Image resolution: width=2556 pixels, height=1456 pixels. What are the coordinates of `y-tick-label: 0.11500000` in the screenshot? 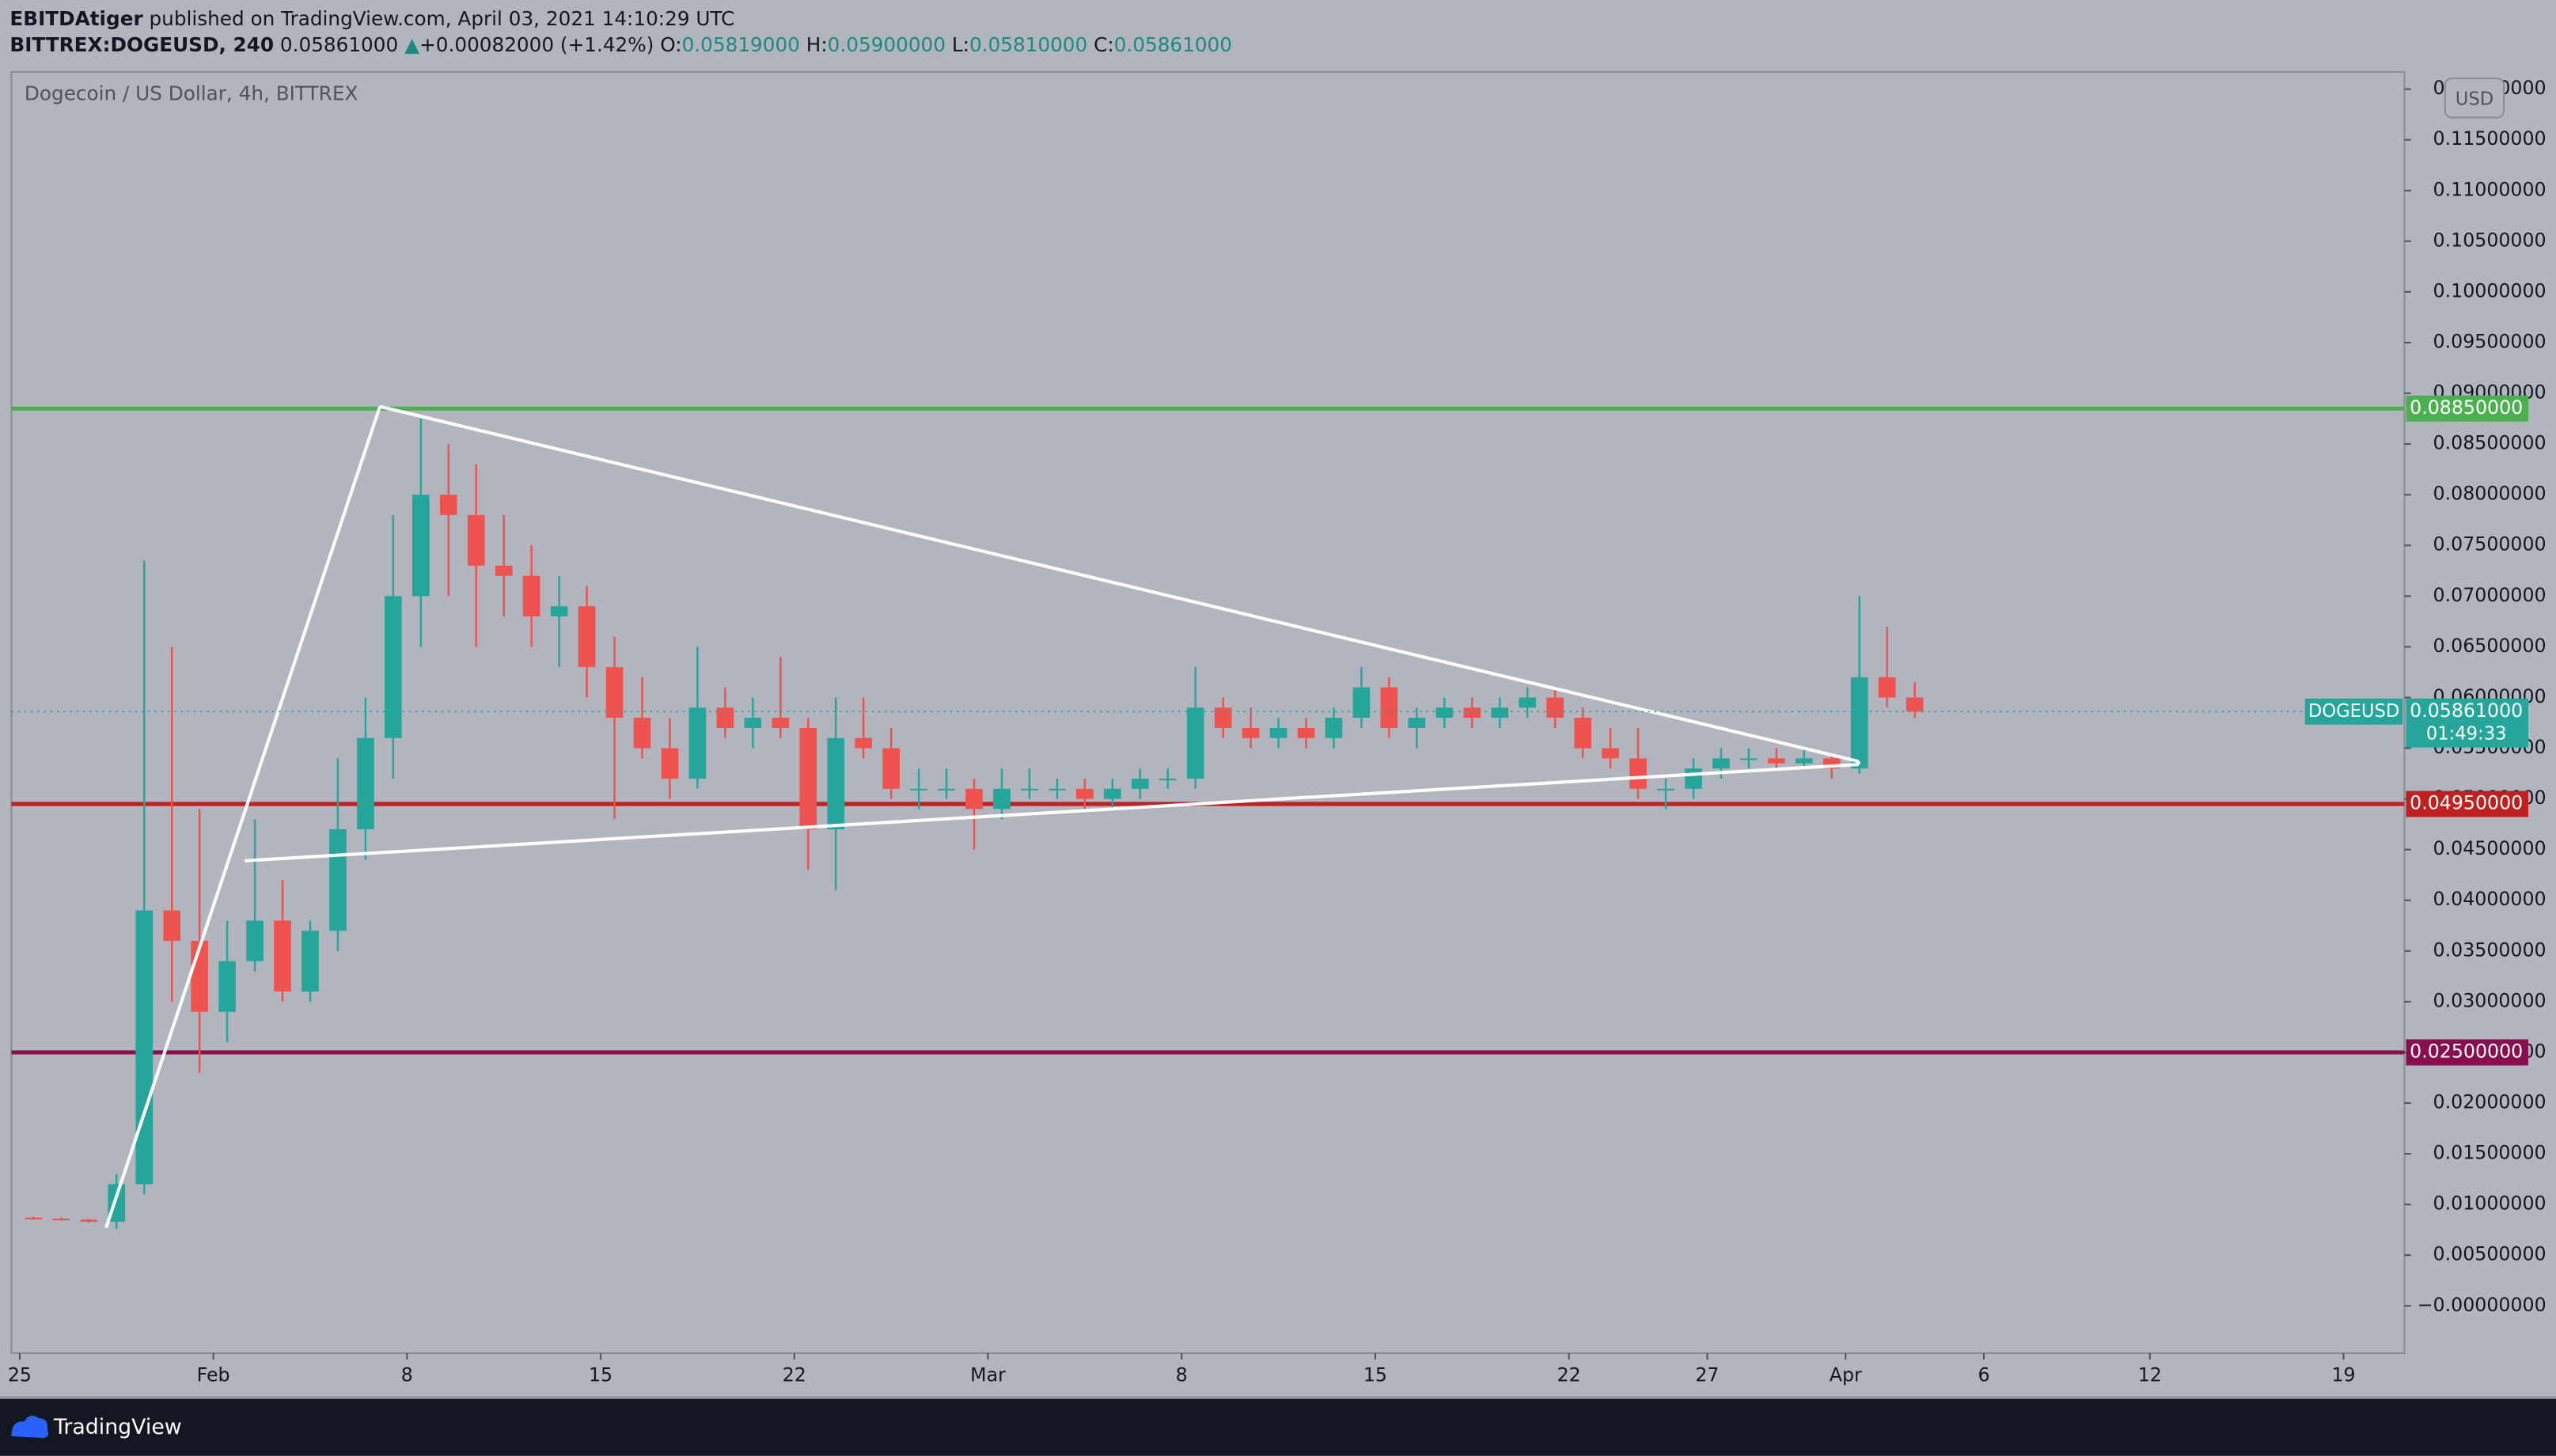 It's located at (2490, 138).